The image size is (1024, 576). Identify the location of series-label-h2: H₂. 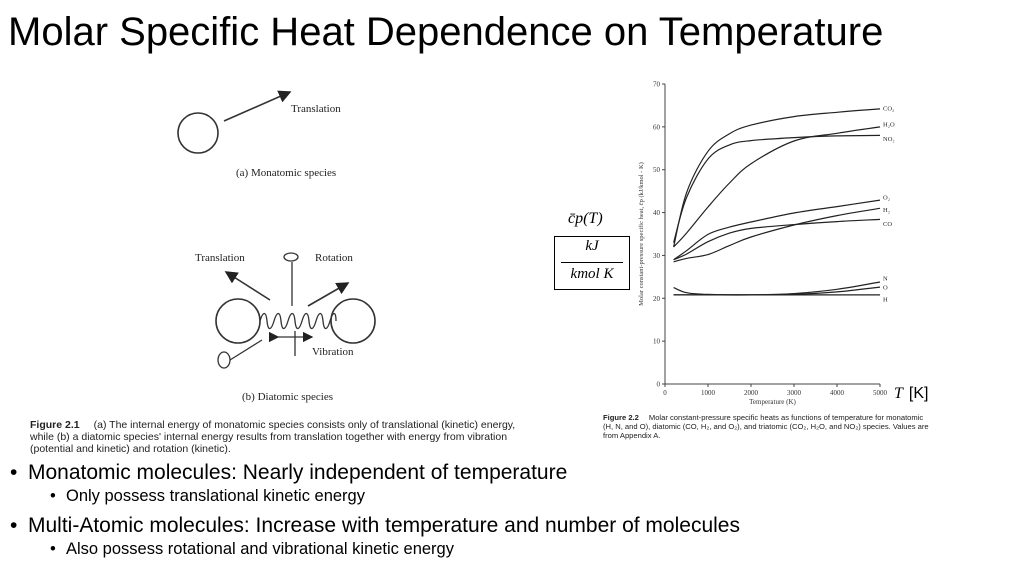
(886, 210).